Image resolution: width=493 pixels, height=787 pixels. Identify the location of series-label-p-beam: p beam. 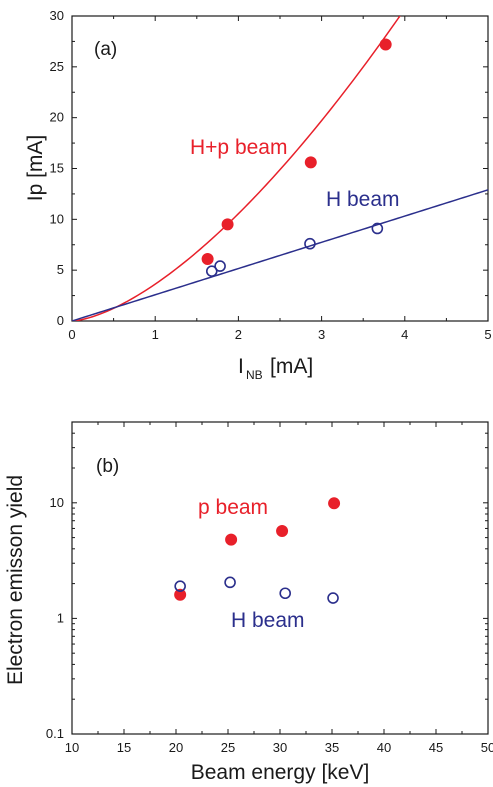
(233, 507).